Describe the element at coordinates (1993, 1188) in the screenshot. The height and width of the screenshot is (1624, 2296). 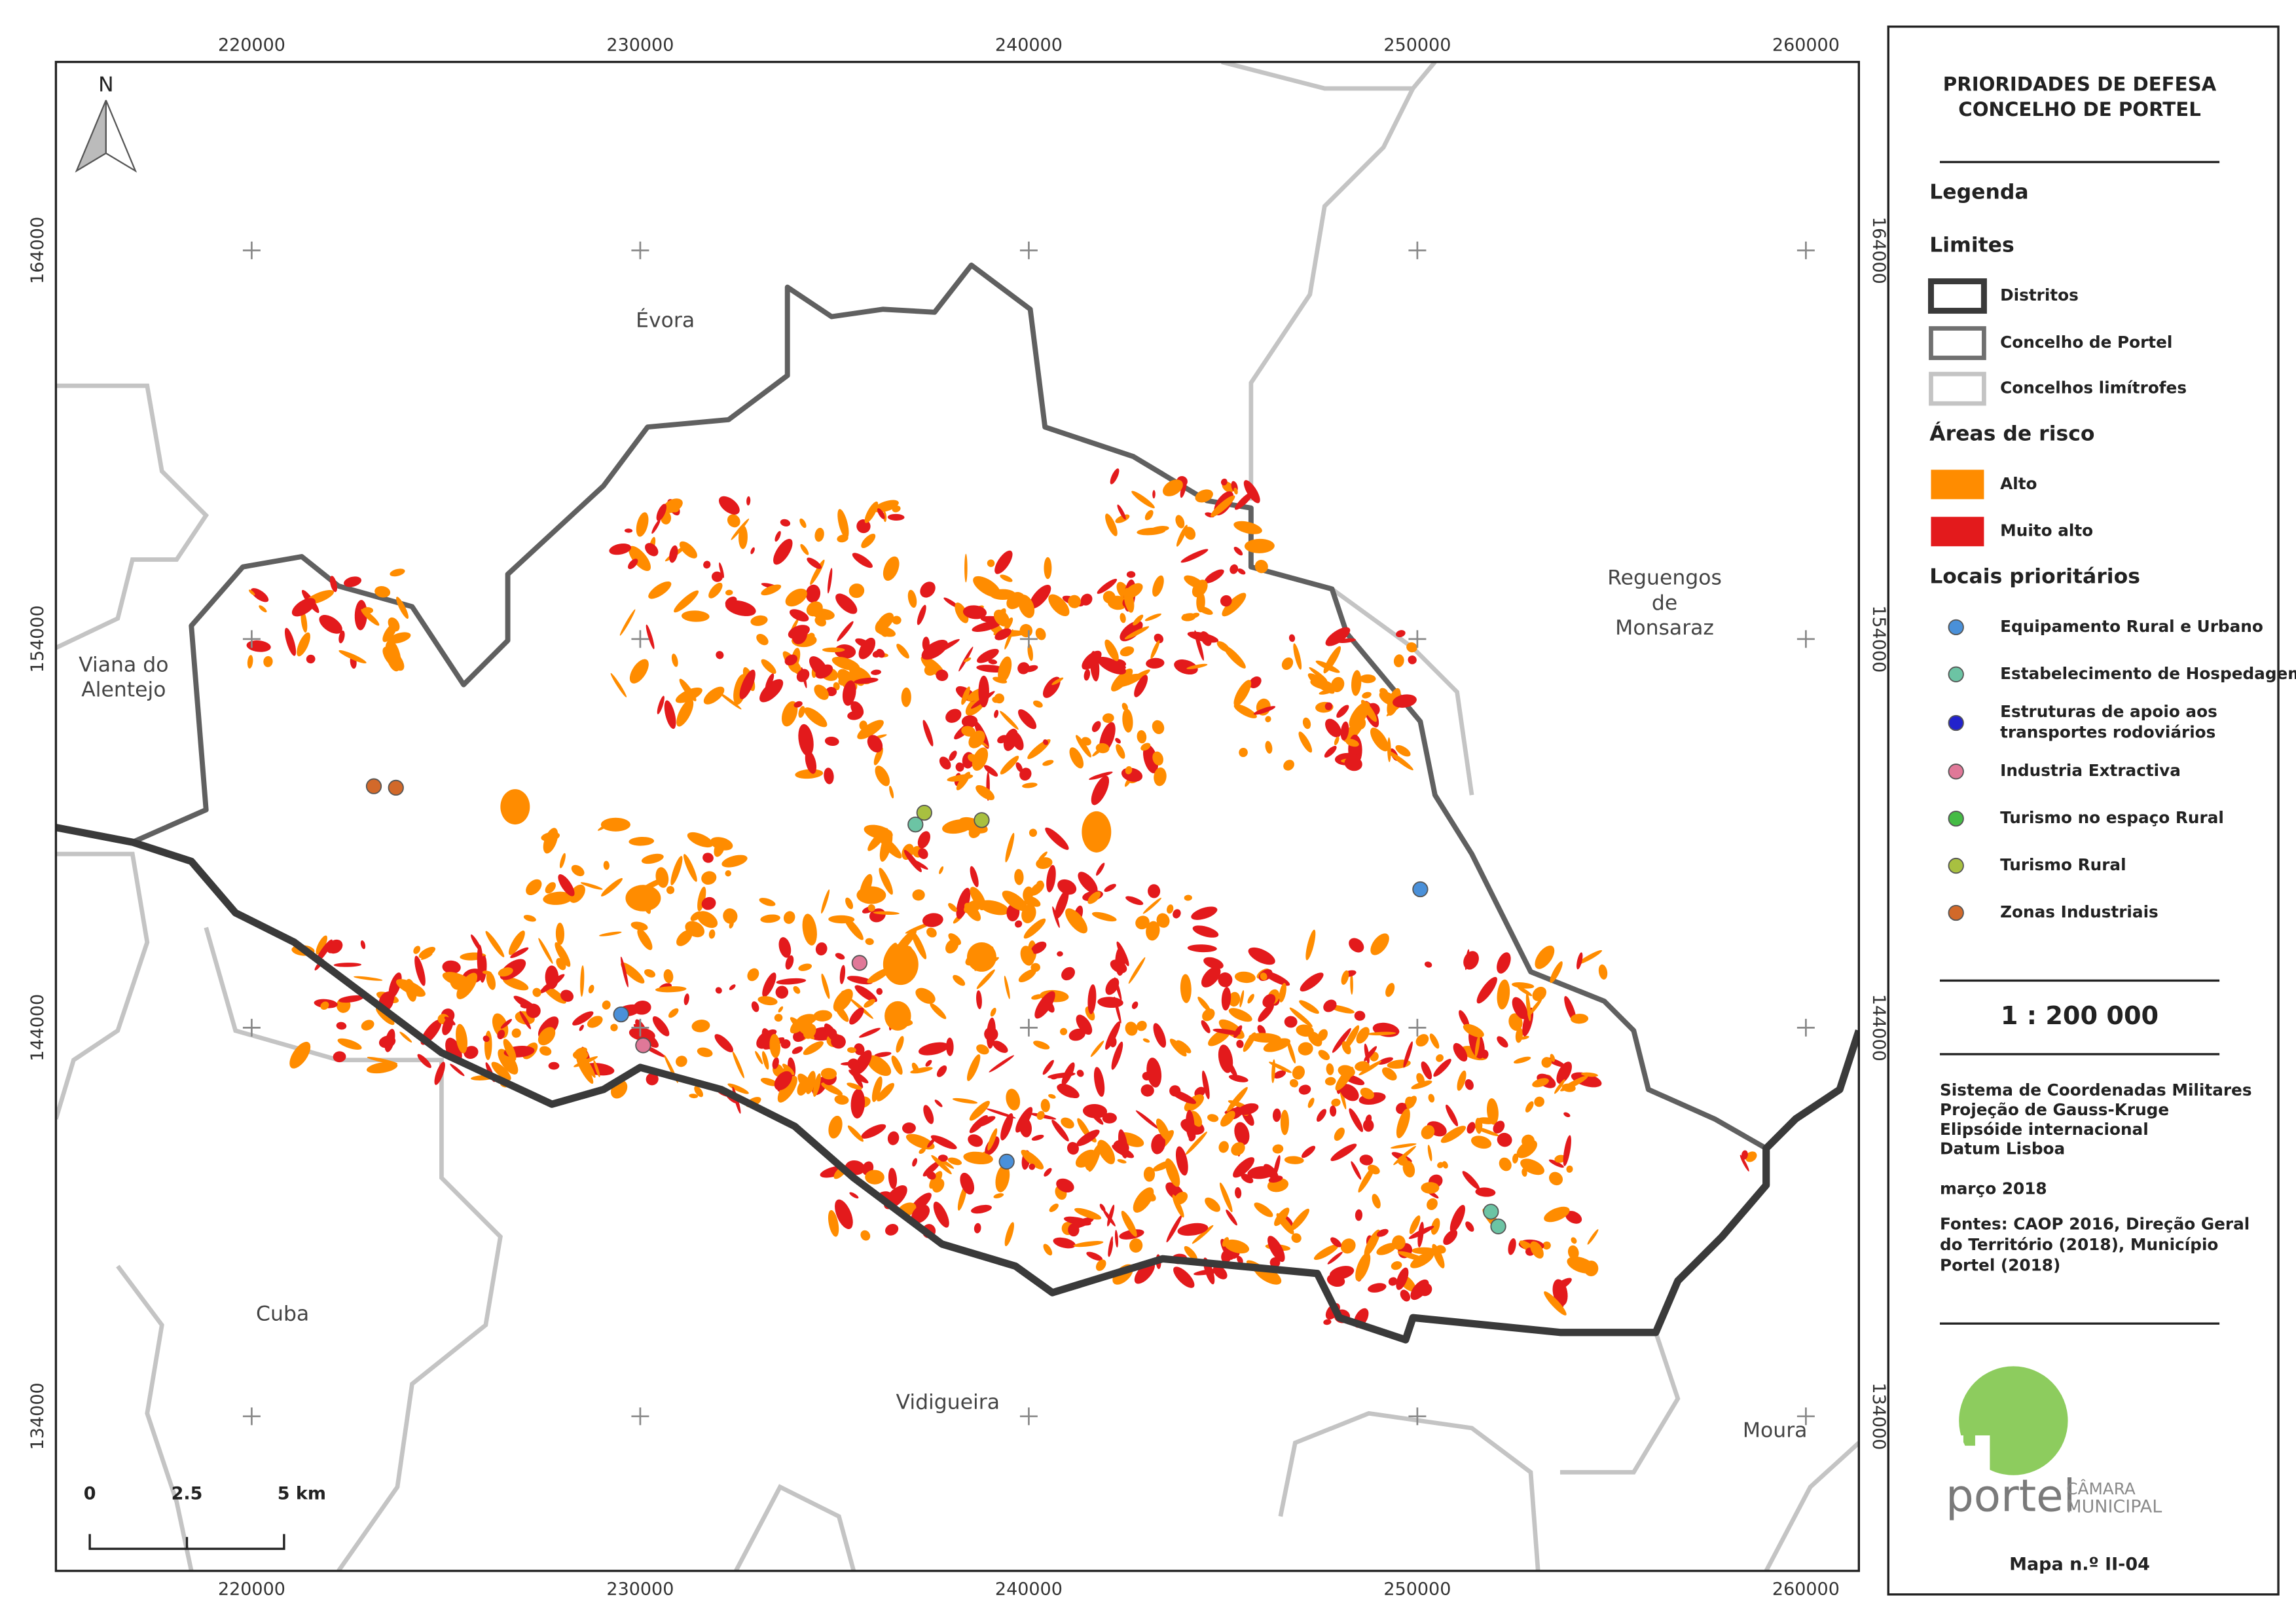
I see `date: março 2018` at that location.